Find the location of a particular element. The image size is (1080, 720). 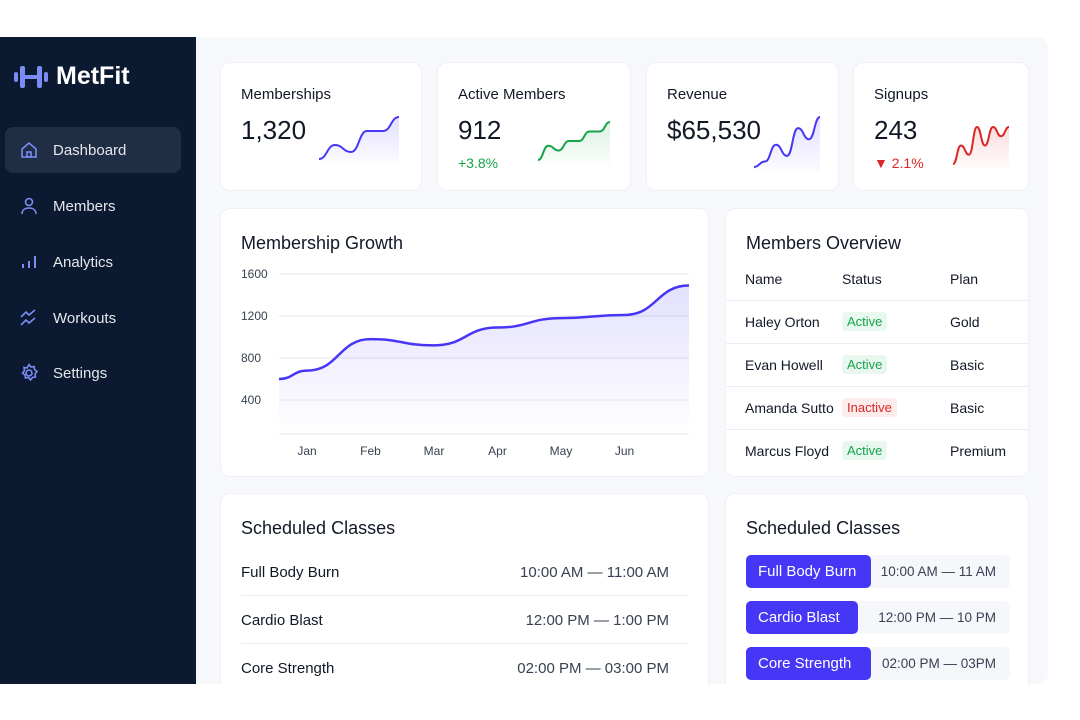

y-tick-label: 400 is located at coordinates (251, 400).